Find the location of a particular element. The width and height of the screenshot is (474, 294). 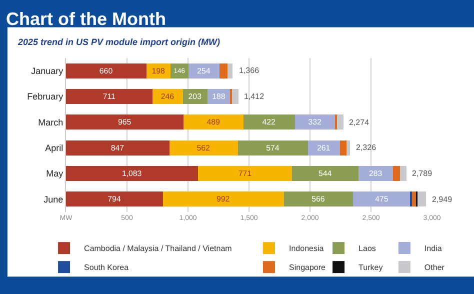

data-label: 544 is located at coordinates (325, 173).